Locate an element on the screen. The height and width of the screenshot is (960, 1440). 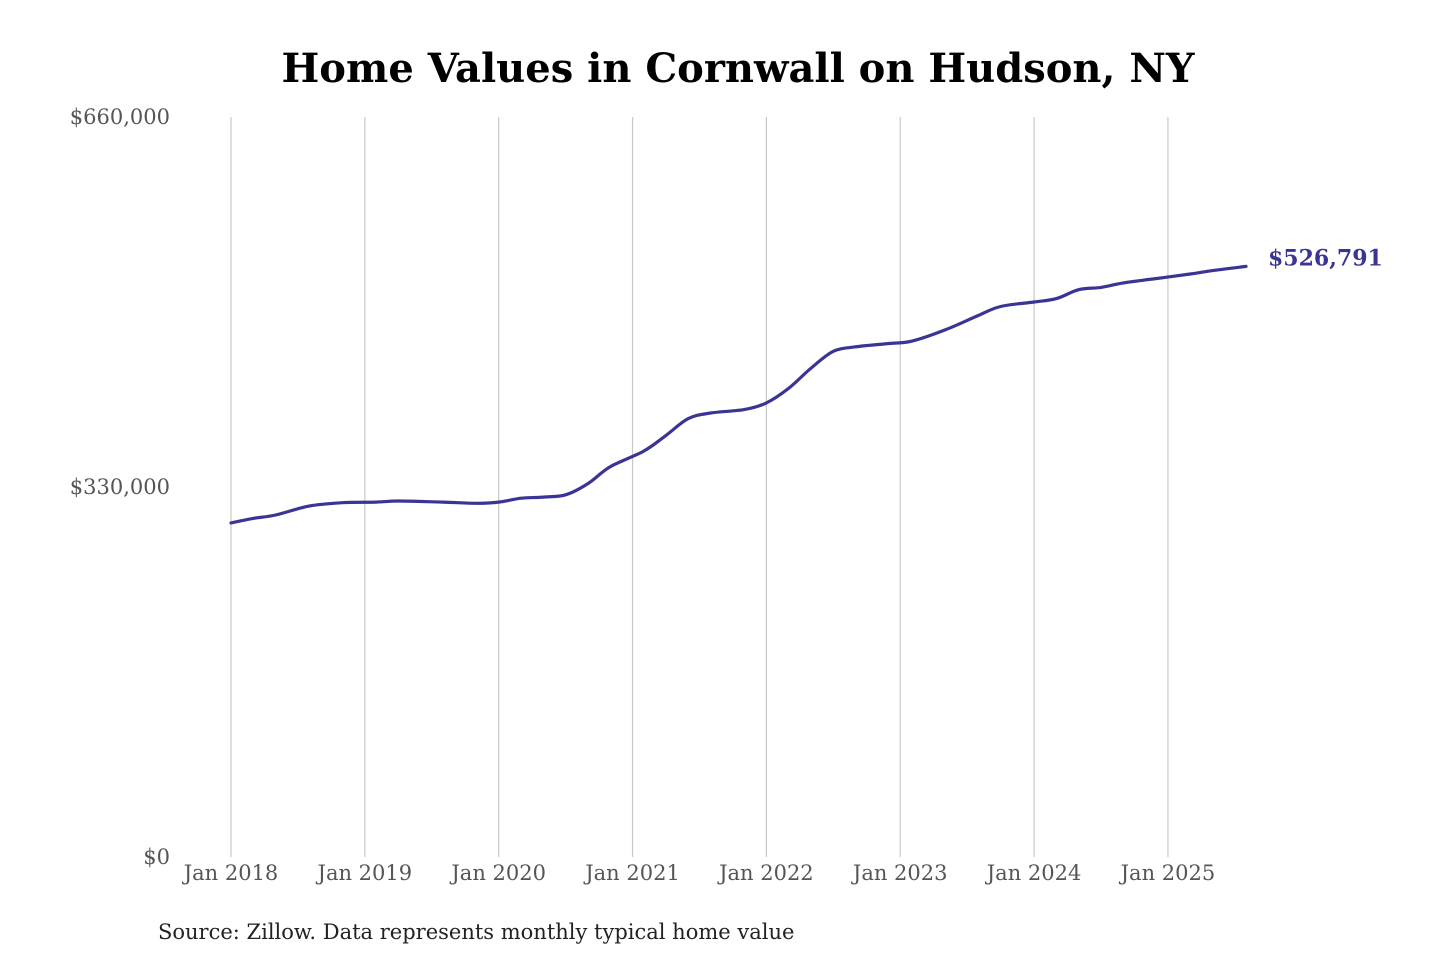
x-tick-label: Jan 2023 is located at coordinates (899, 873).